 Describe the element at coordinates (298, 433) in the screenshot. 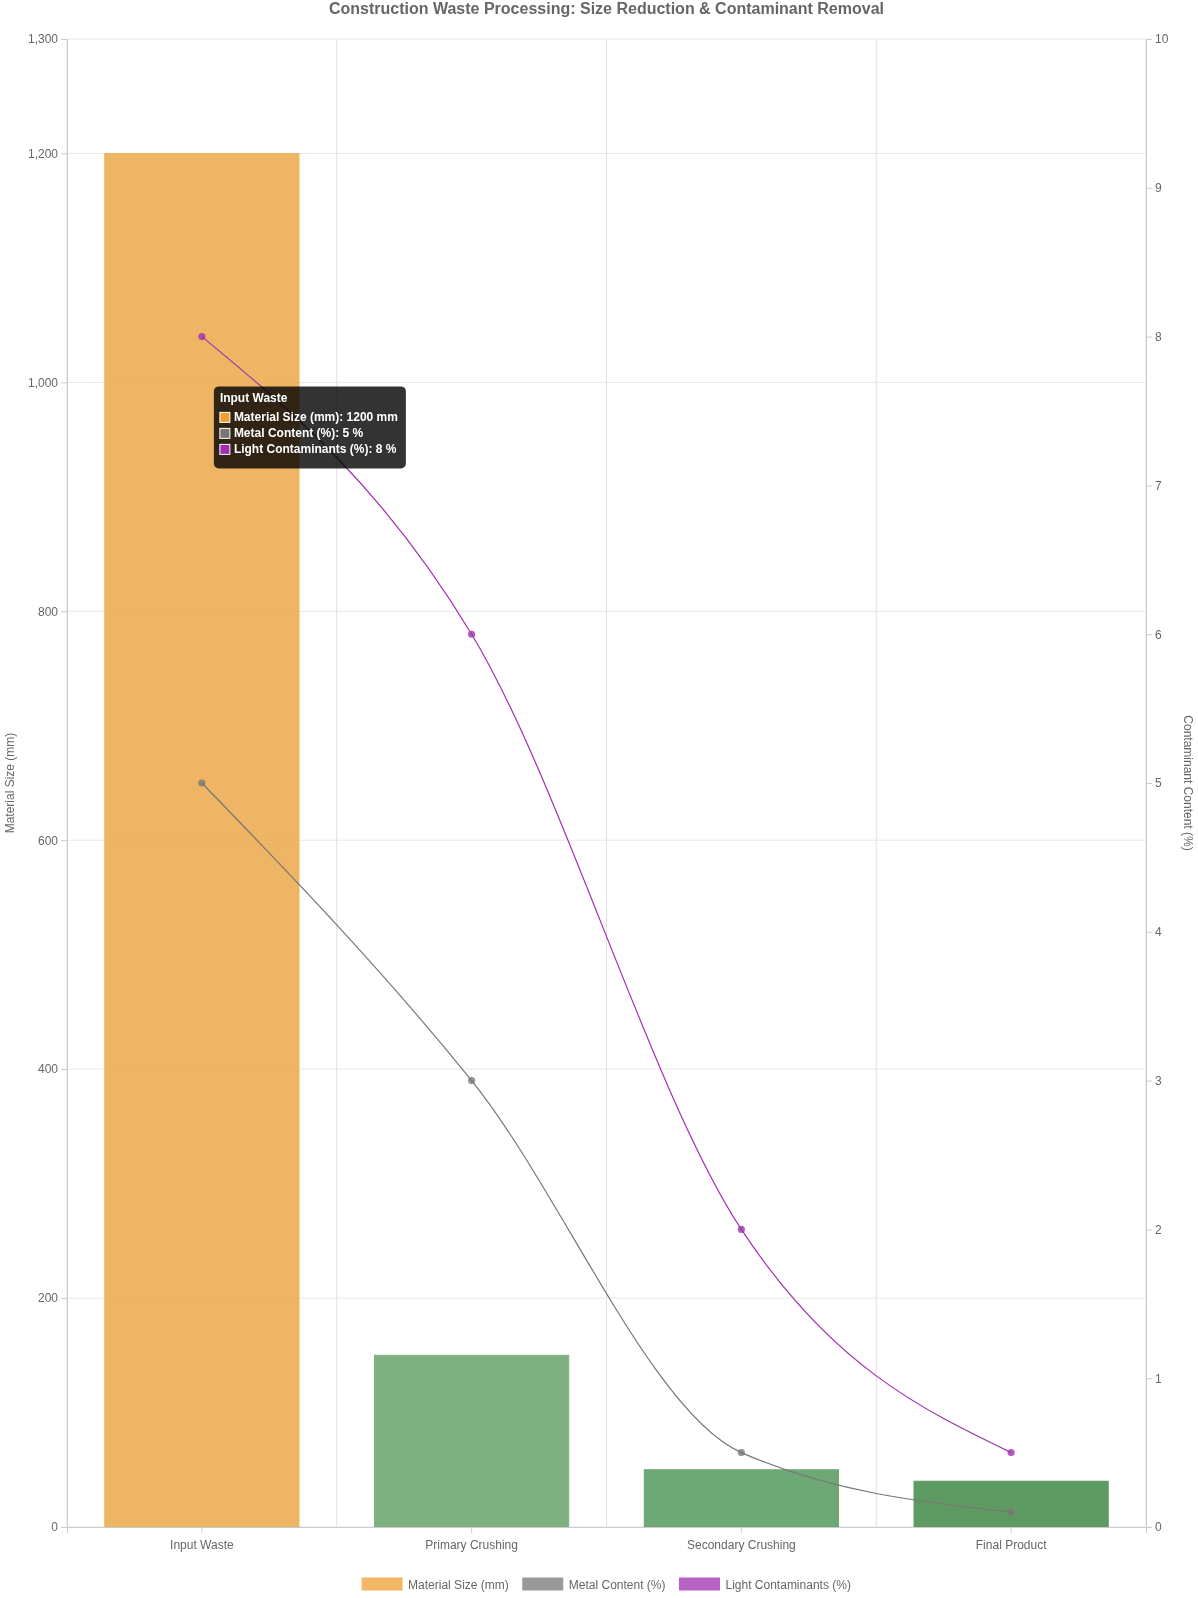

I see `annotation: Metal Content (%): 5 %` at that location.